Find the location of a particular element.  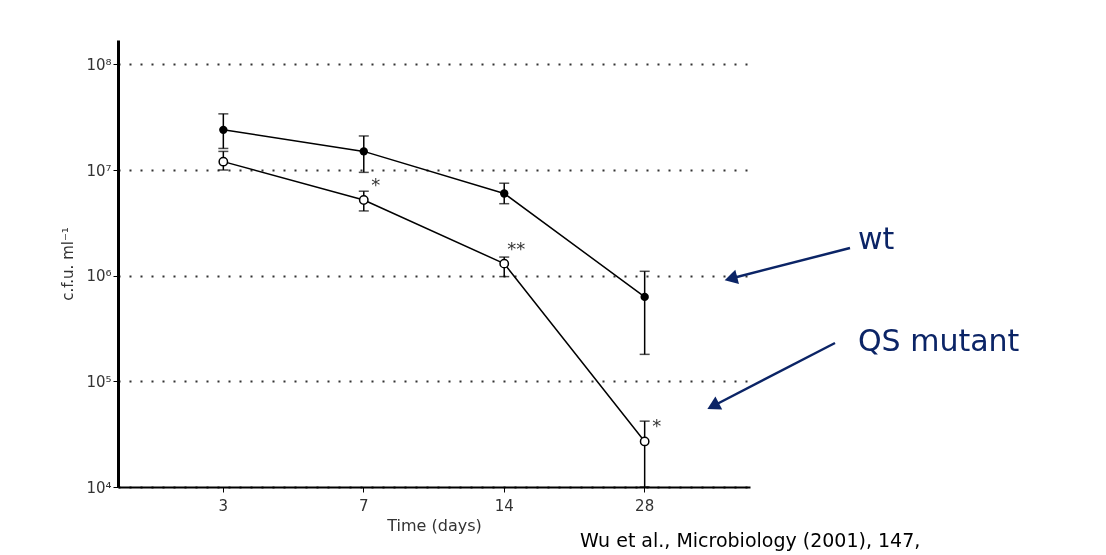

text: wt is located at coordinates (876, 238).